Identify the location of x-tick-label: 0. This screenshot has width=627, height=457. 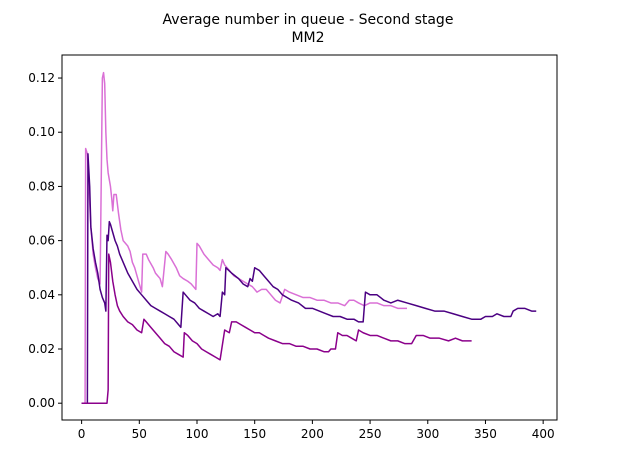
(82, 434).